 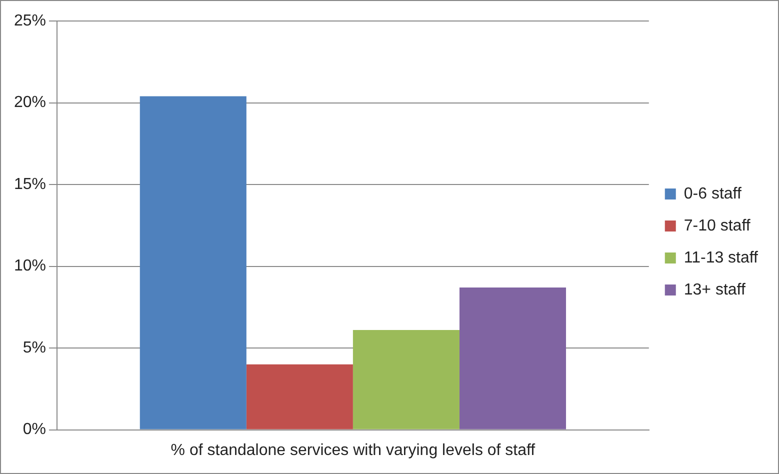 What do you see at coordinates (34, 347) in the screenshot?
I see `y-tick-label: 5%` at bounding box center [34, 347].